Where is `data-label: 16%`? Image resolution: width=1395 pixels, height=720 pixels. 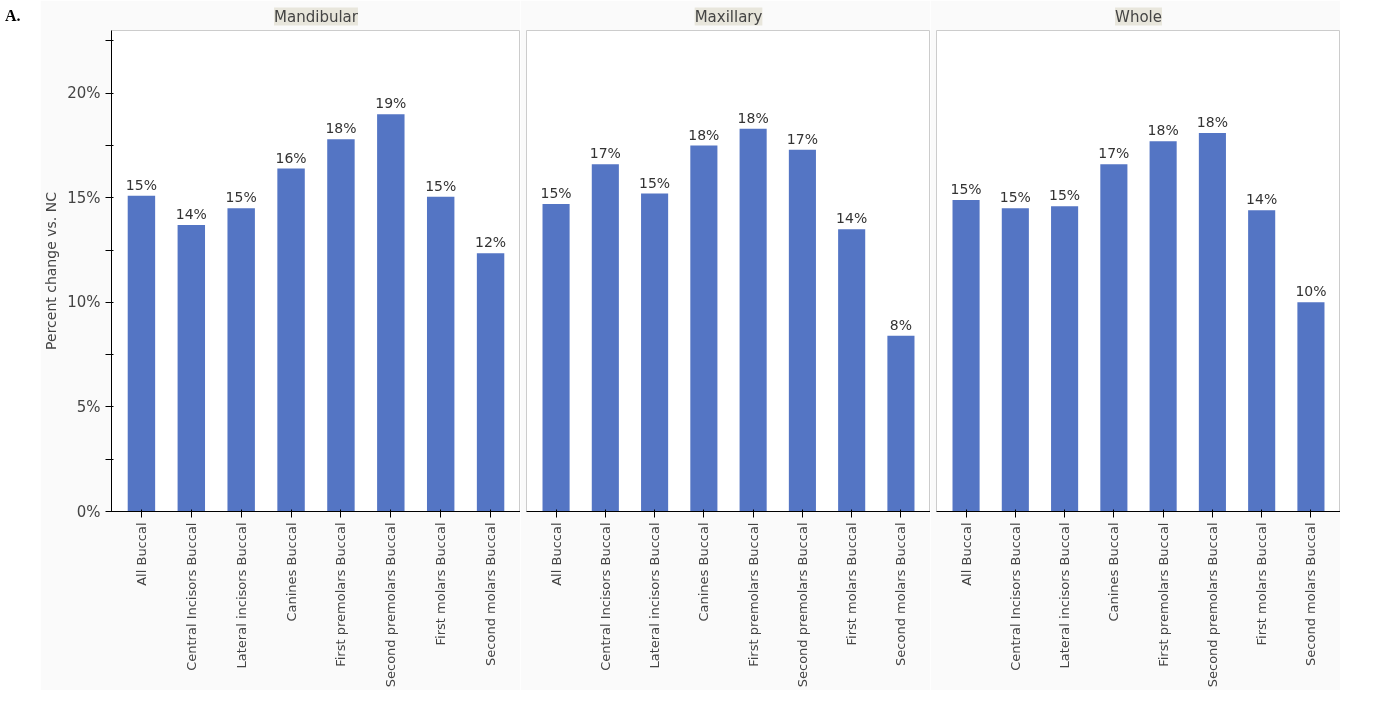 data-label: 16% is located at coordinates (291, 157).